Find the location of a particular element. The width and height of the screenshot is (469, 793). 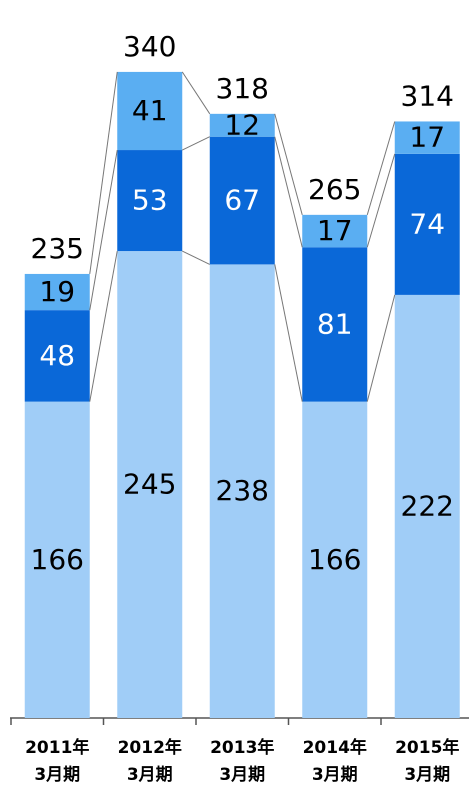

value-label: 53 is located at coordinates (150, 200).